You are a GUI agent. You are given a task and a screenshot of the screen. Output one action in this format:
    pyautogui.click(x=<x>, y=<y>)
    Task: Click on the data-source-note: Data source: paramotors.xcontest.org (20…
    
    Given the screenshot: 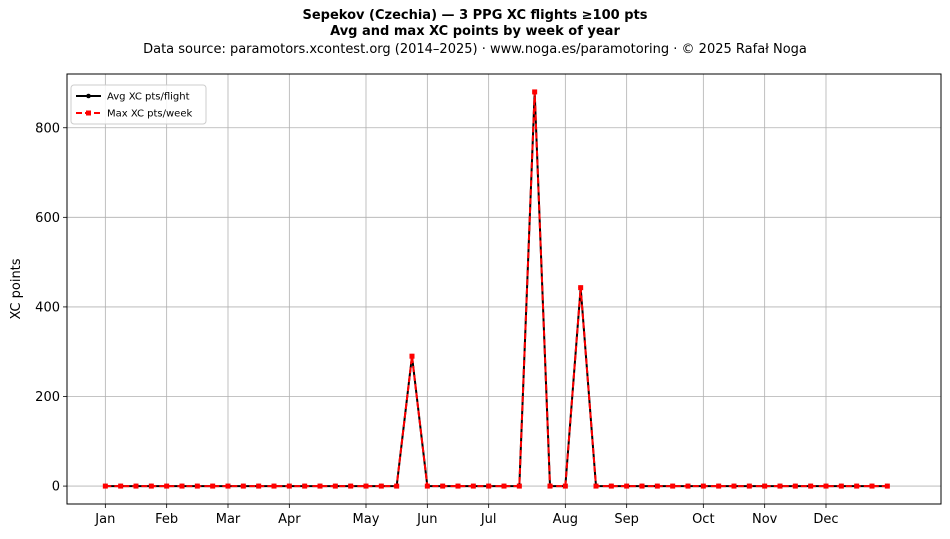 What is the action you would take?
    pyautogui.click(x=475, y=49)
    